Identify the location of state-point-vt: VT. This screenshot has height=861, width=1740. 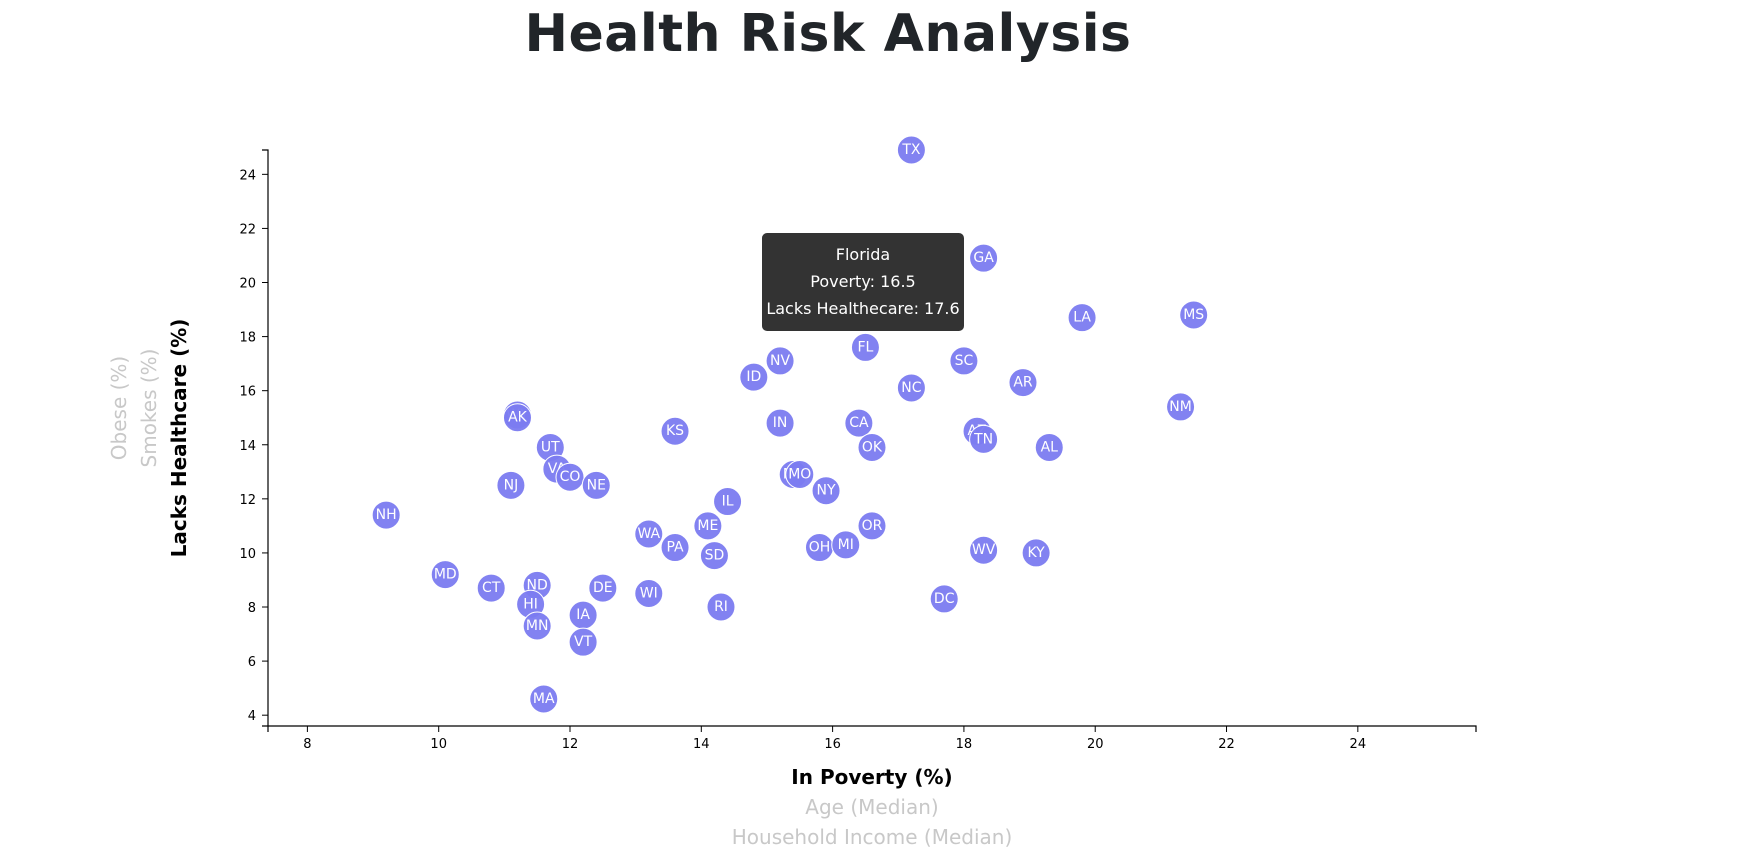
(583, 642).